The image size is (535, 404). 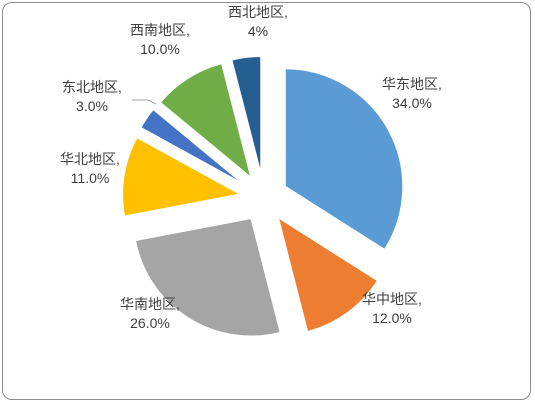 What do you see at coordinates (412, 93) in the screenshot?
I see `slice-label-0: 华东地区, 34.0%` at bounding box center [412, 93].